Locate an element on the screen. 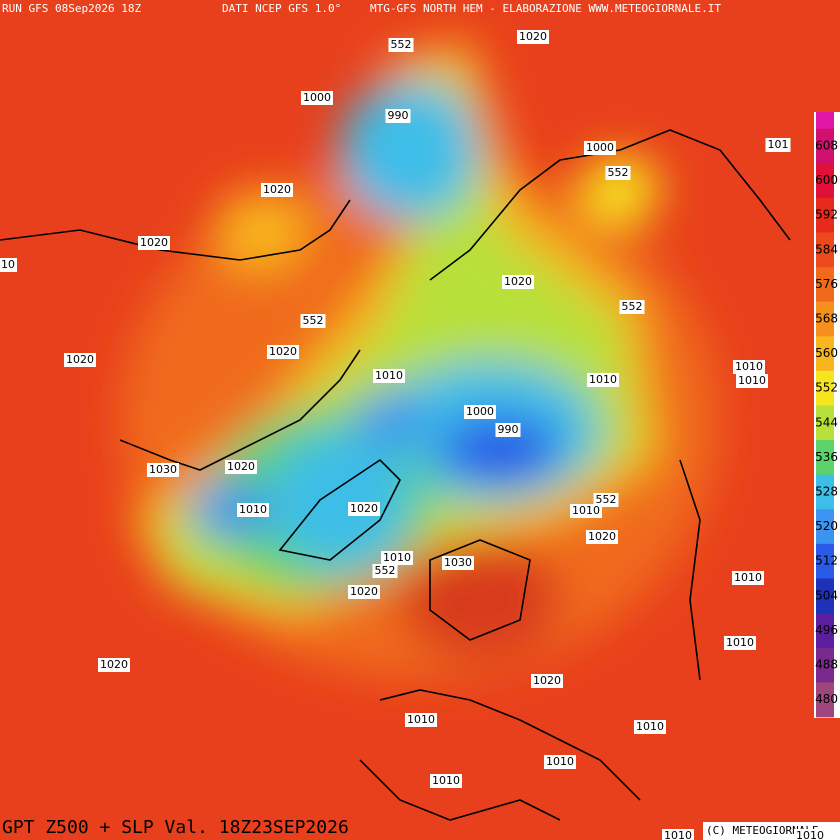  contour-label: 990 is located at coordinates (398, 115).